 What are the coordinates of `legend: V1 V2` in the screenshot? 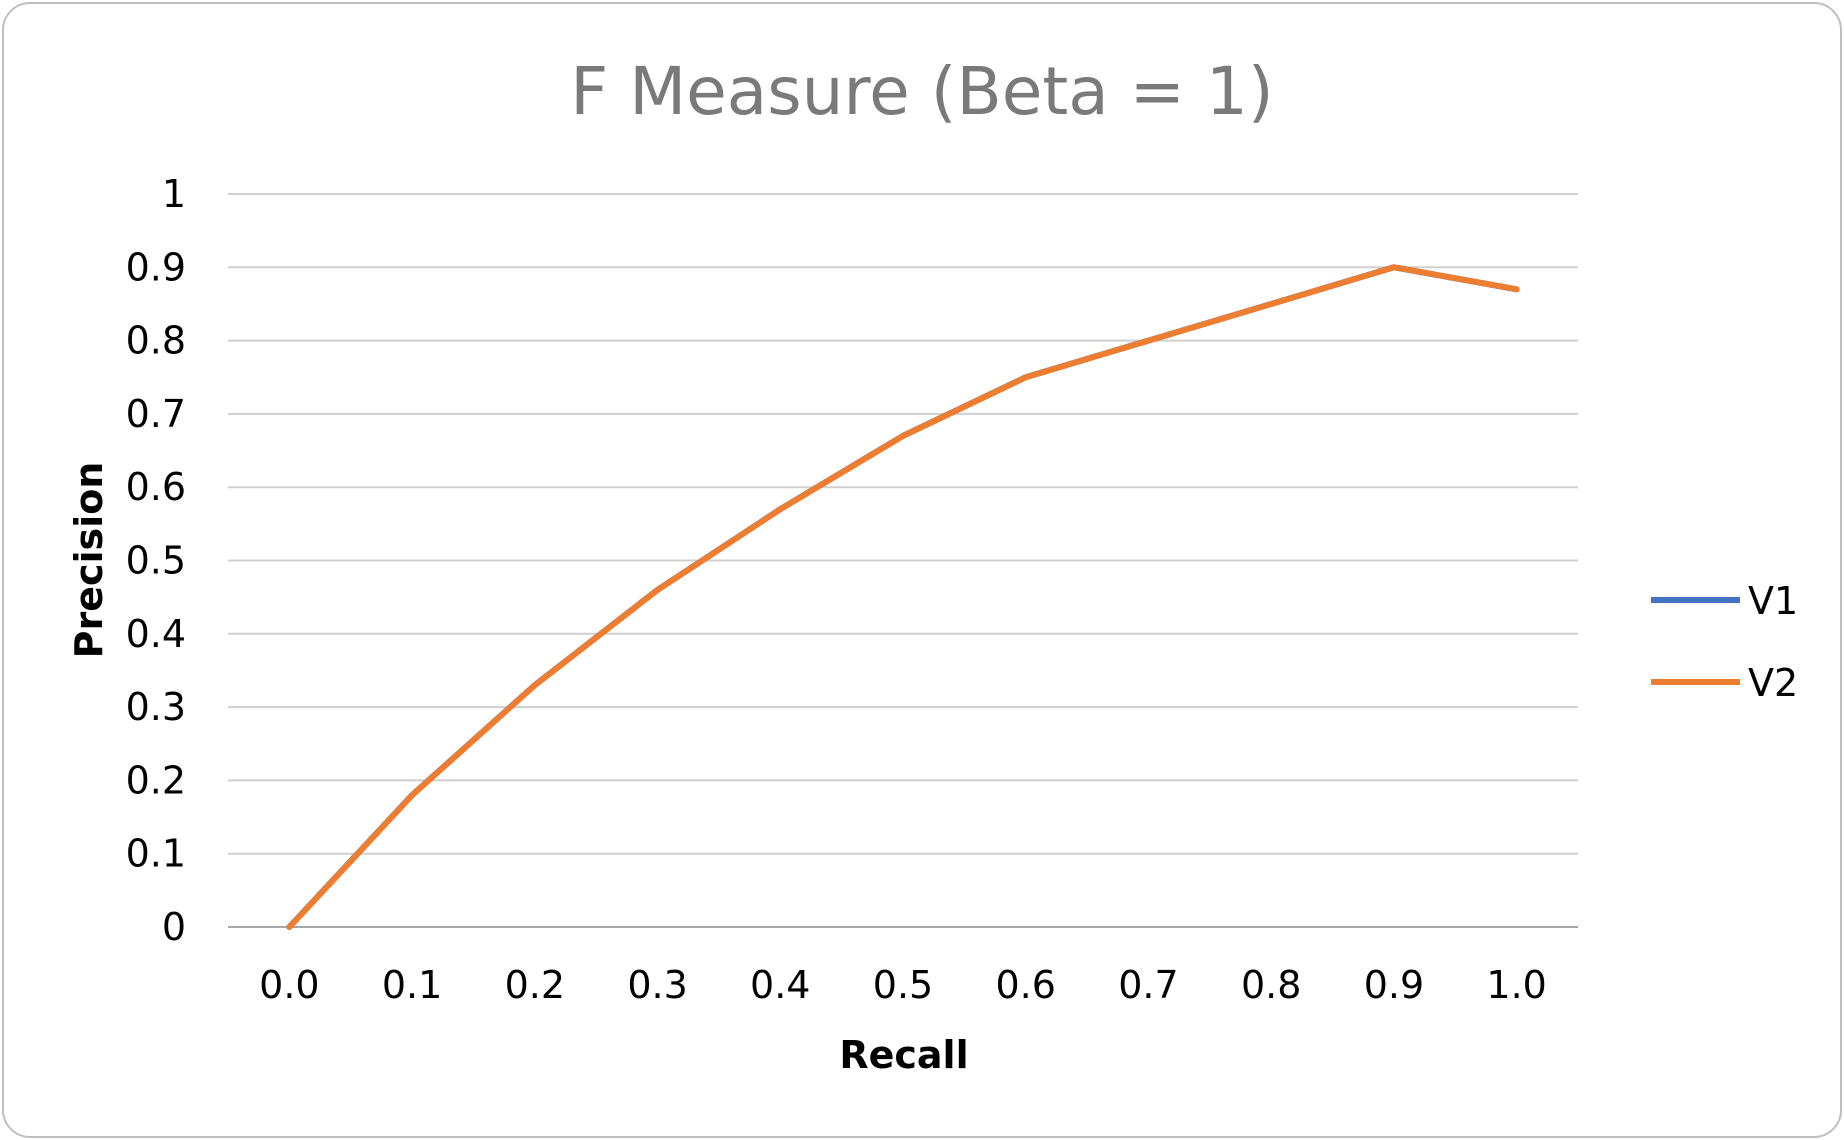 It's located at (1724, 642).